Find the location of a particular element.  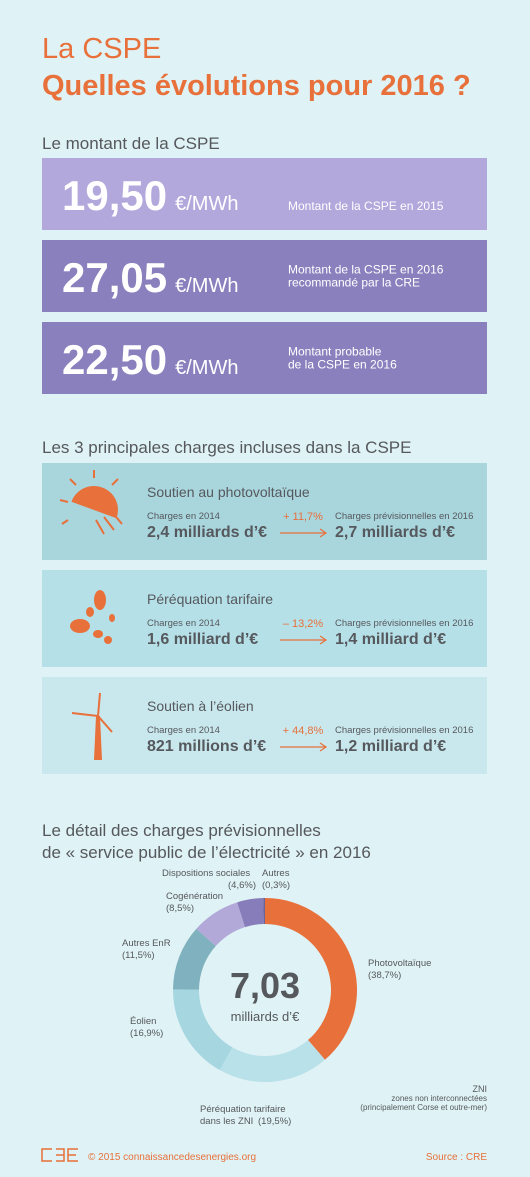

donut-label: Autres EnR is located at coordinates (146, 943).